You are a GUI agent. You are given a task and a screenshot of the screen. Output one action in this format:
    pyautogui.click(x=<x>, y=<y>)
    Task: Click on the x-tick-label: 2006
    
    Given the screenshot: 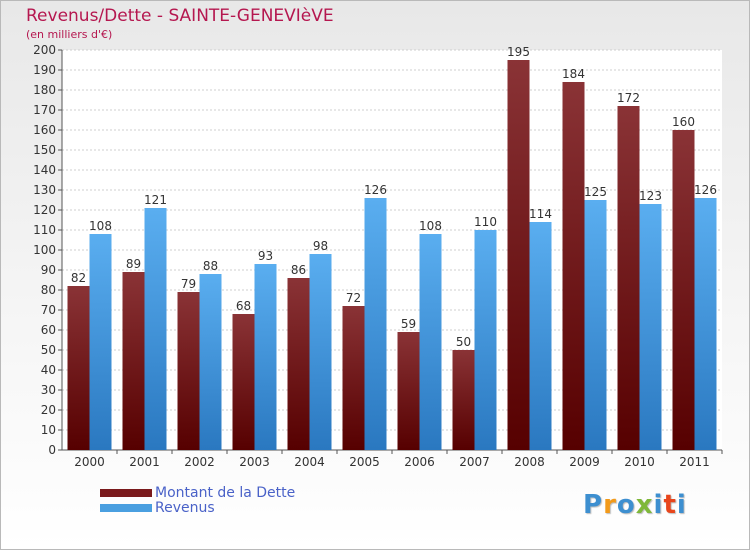 What is the action you would take?
    pyautogui.click(x=419, y=462)
    